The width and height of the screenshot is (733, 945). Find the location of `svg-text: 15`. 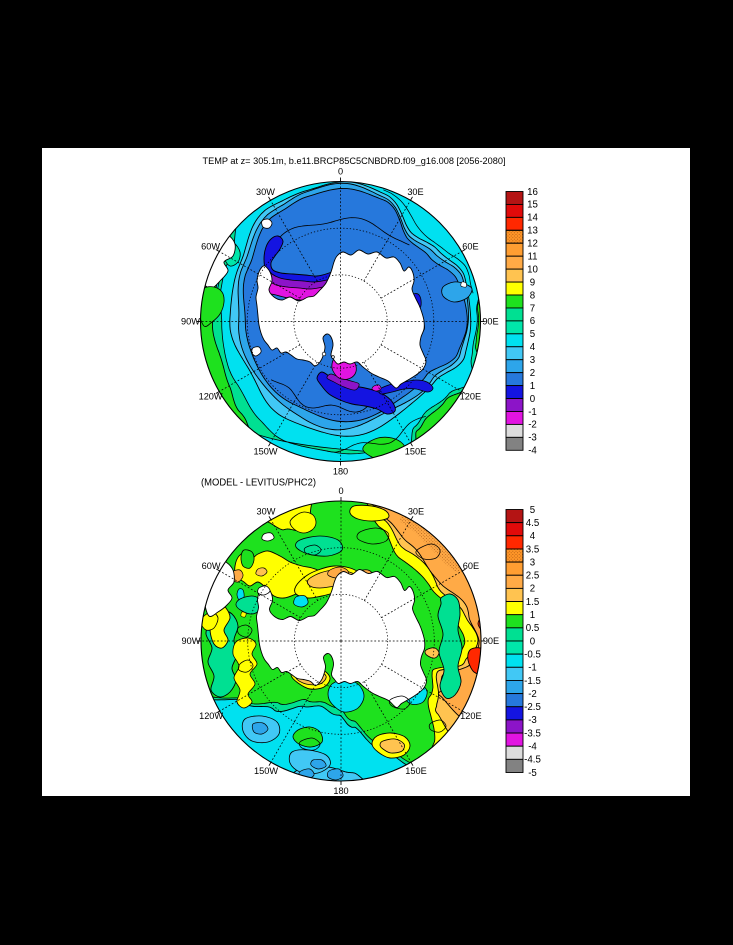

svg-text: 15 is located at coordinates (532, 205).